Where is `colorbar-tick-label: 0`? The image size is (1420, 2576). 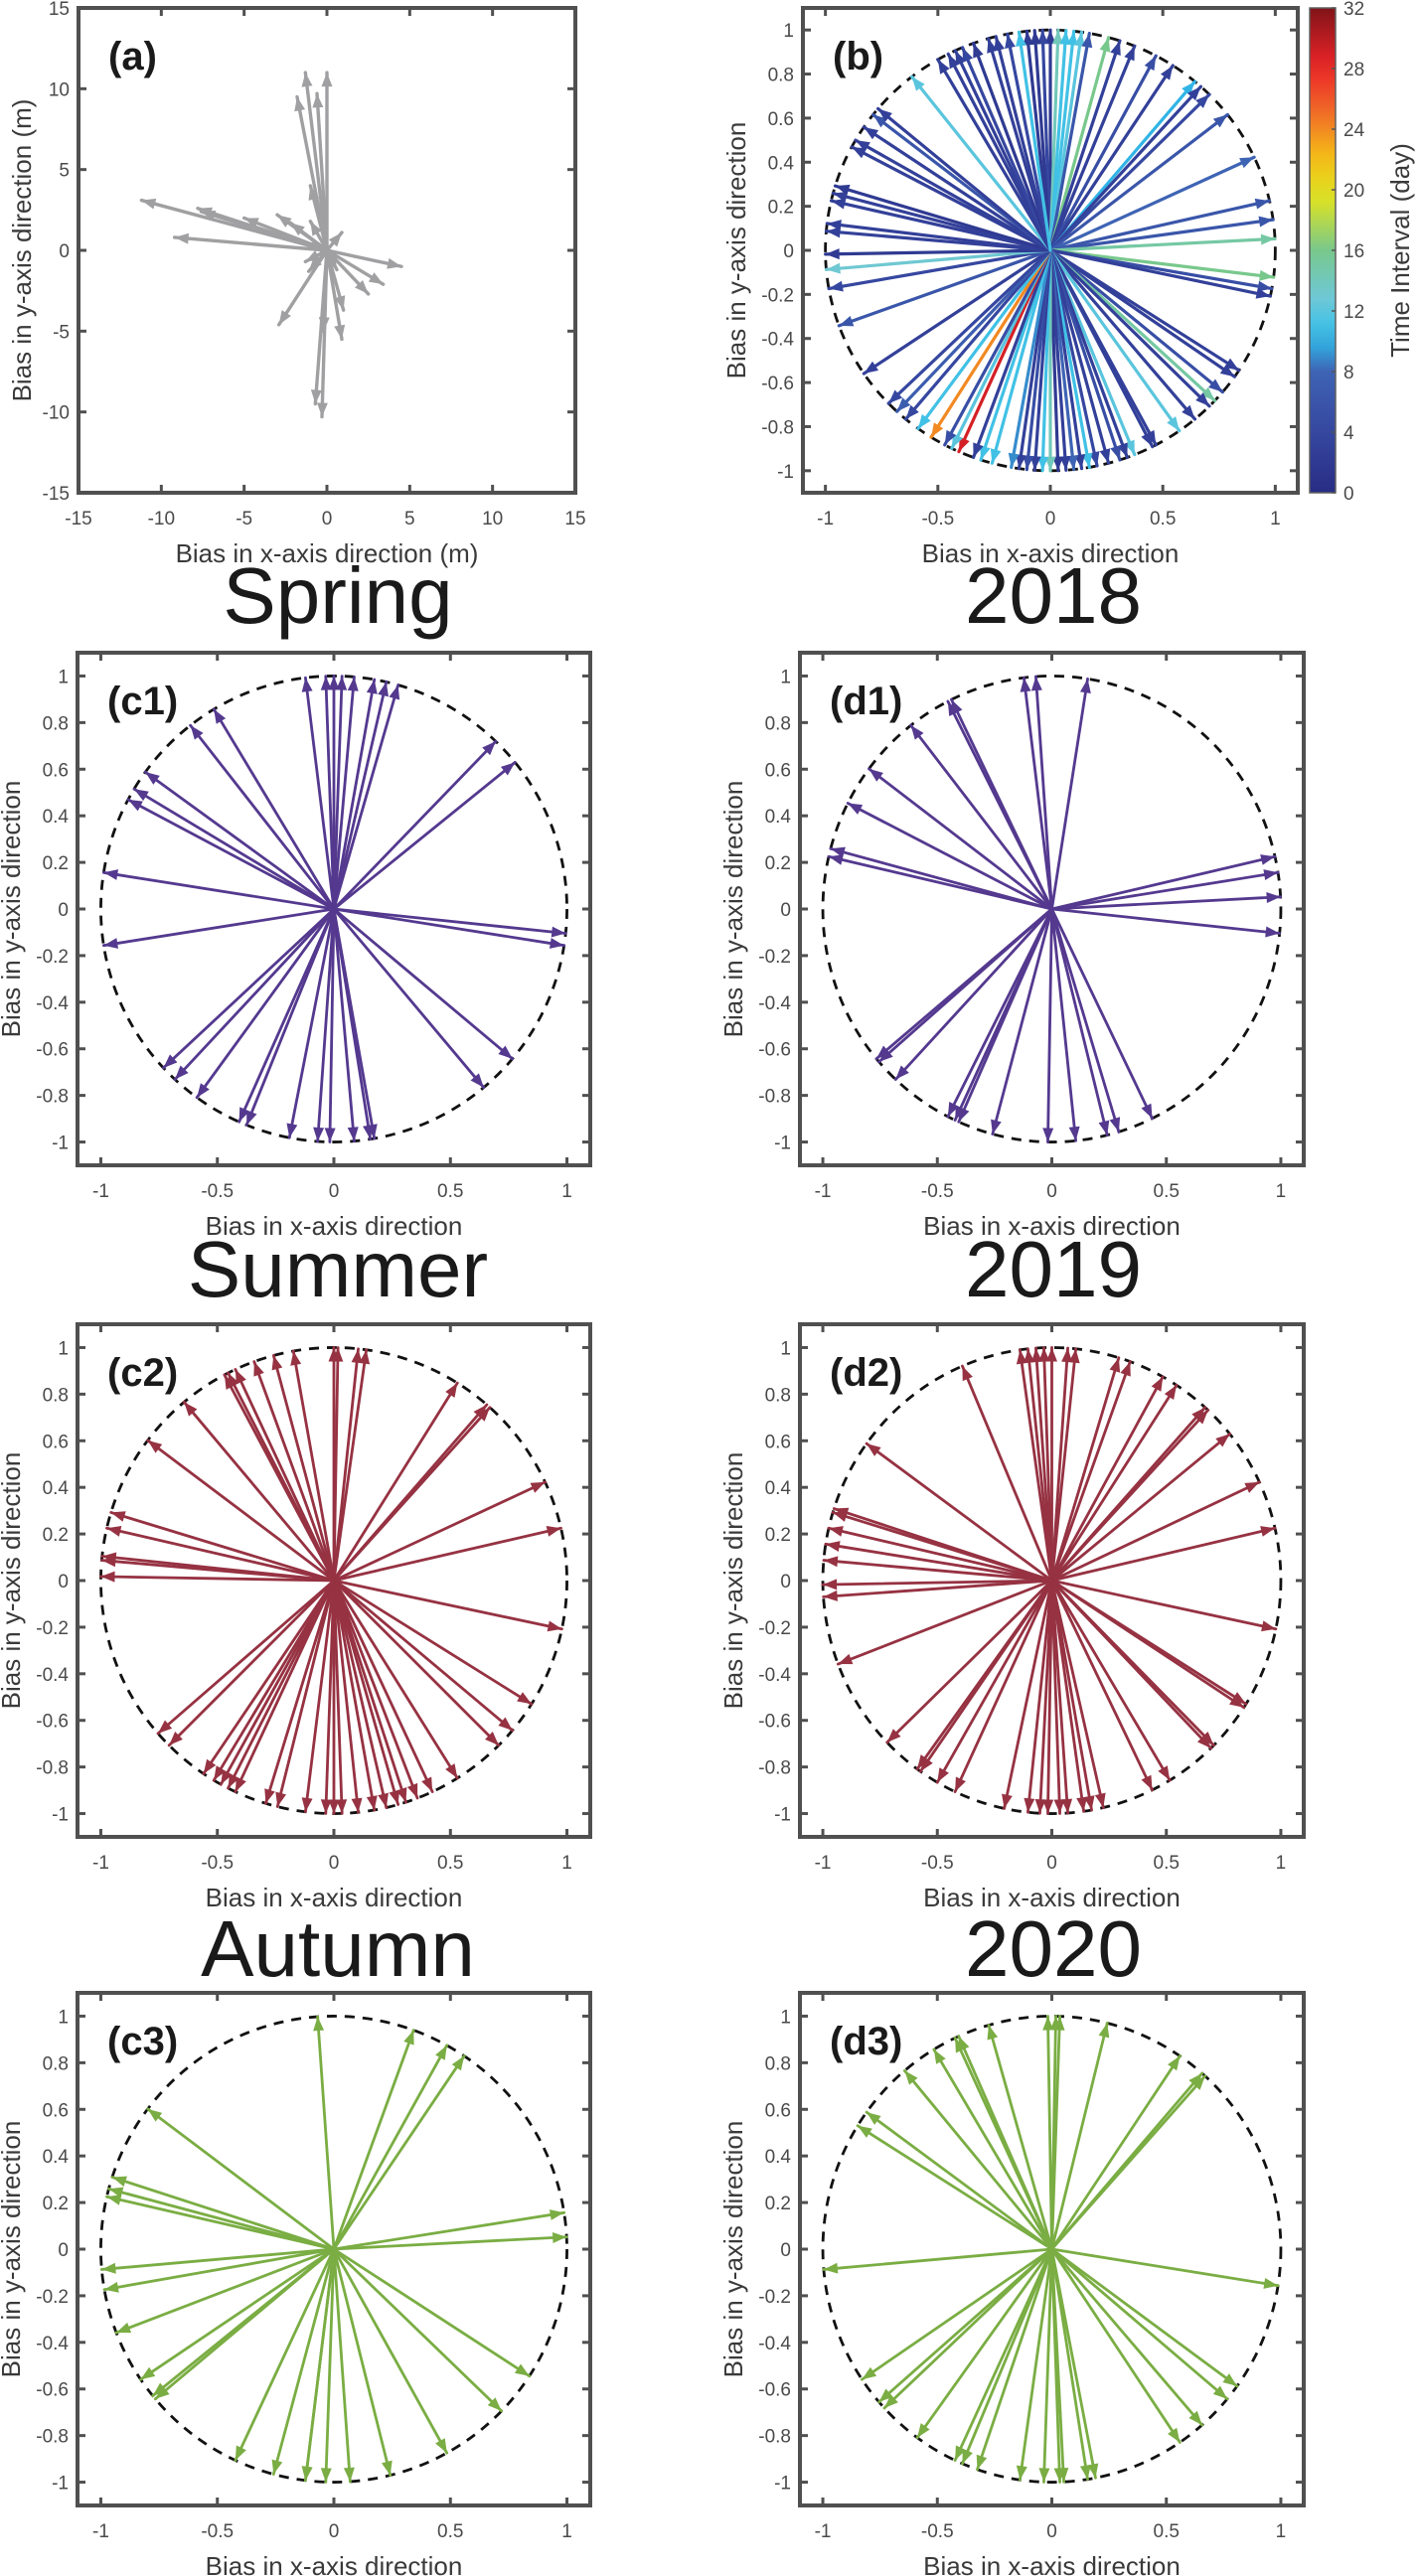 colorbar-tick-label: 0 is located at coordinates (1349, 494).